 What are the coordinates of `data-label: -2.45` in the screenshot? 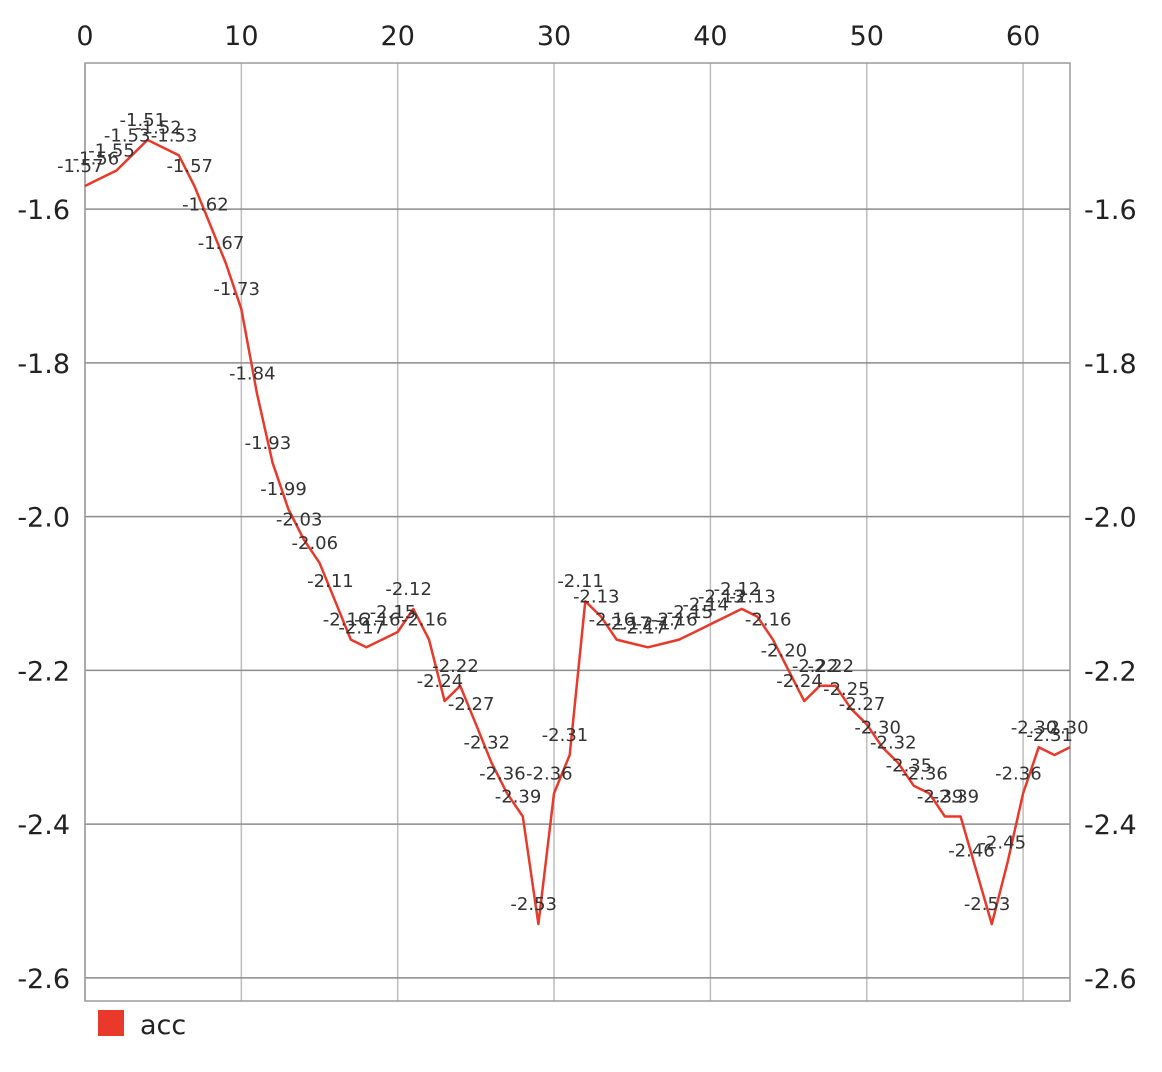 It's located at (1002, 843).